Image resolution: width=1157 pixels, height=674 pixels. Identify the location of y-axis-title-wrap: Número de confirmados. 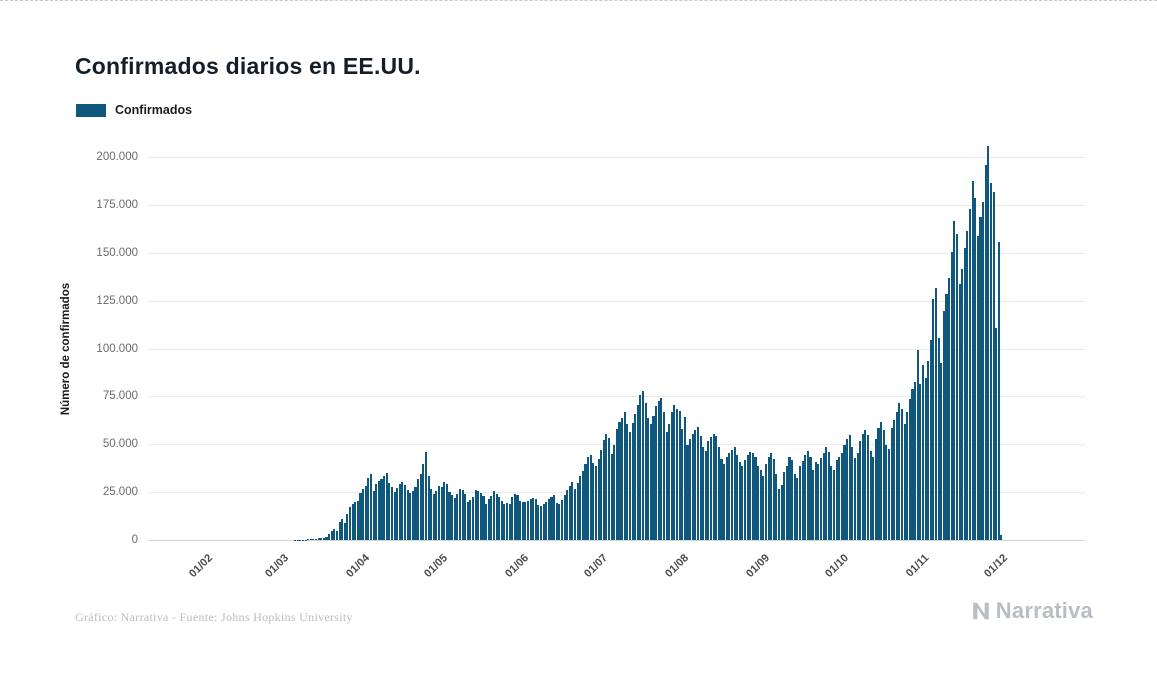
(66, 348).